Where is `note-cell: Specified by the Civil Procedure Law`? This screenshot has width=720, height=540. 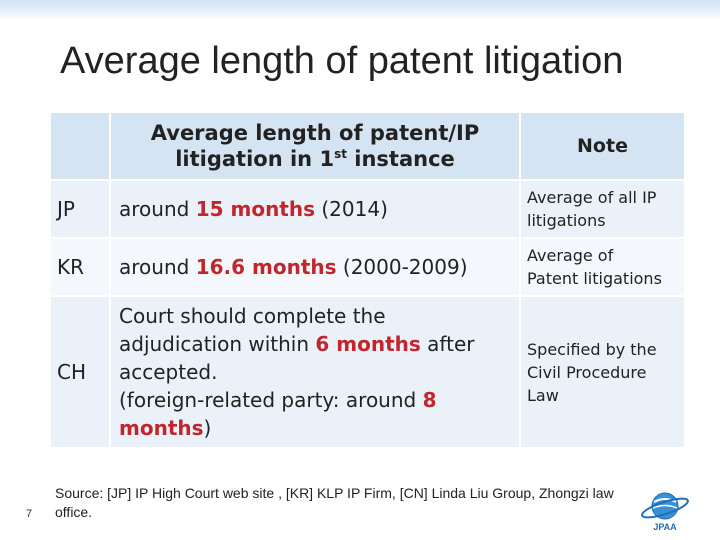 note-cell: Specified by the Civil Procedure Law is located at coordinates (602, 372).